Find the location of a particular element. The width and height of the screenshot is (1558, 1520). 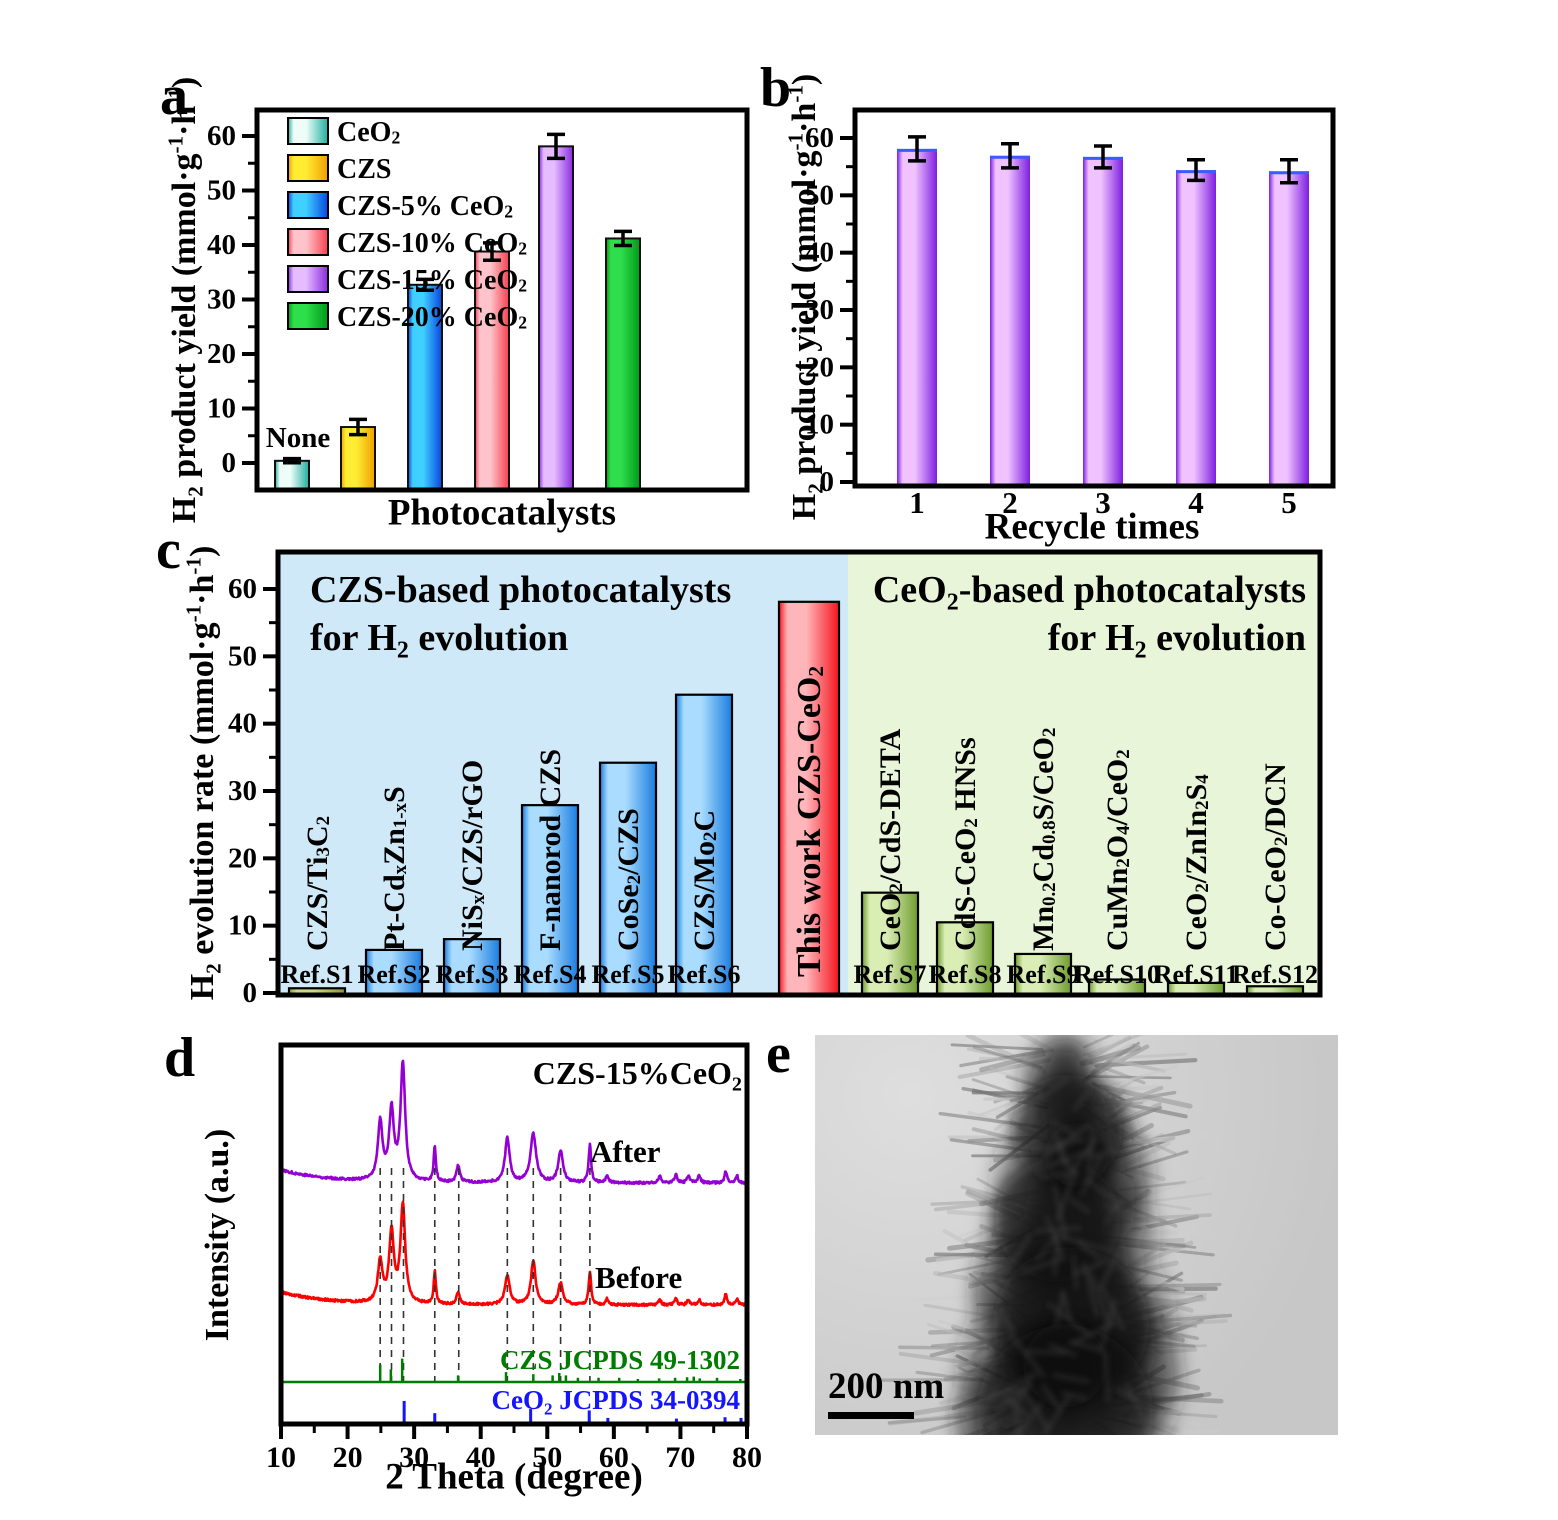

legend-label: CZS-10% CeO2 is located at coordinates (432, 243).